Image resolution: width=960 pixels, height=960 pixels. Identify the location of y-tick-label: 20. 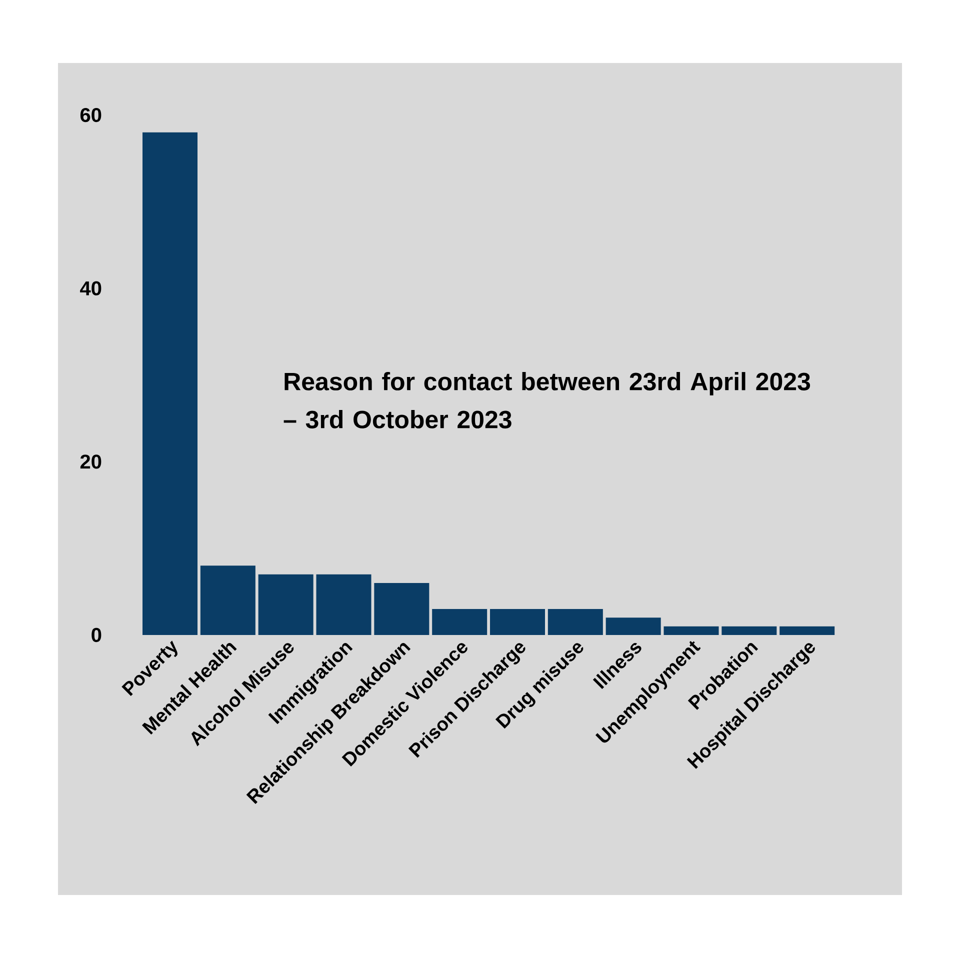
(91, 461).